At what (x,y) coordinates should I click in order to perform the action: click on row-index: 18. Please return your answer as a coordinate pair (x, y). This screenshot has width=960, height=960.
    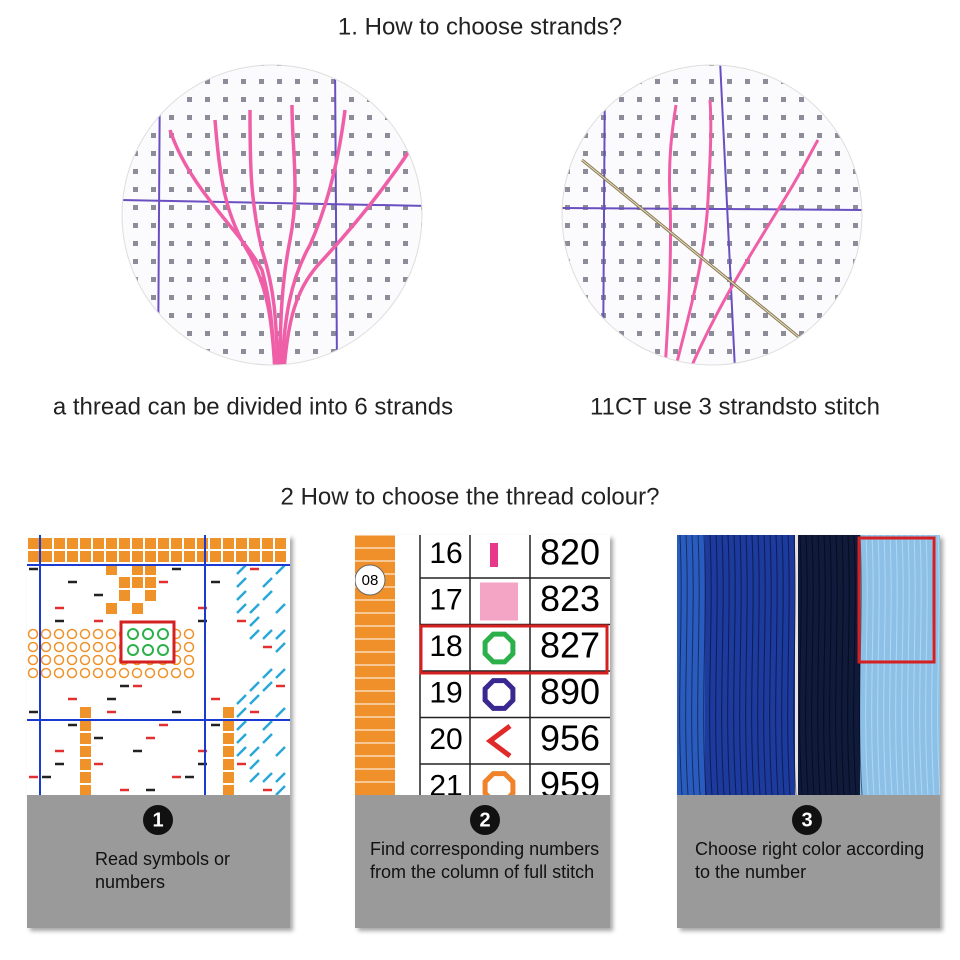
    Looking at the image, I should click on (445, 646).